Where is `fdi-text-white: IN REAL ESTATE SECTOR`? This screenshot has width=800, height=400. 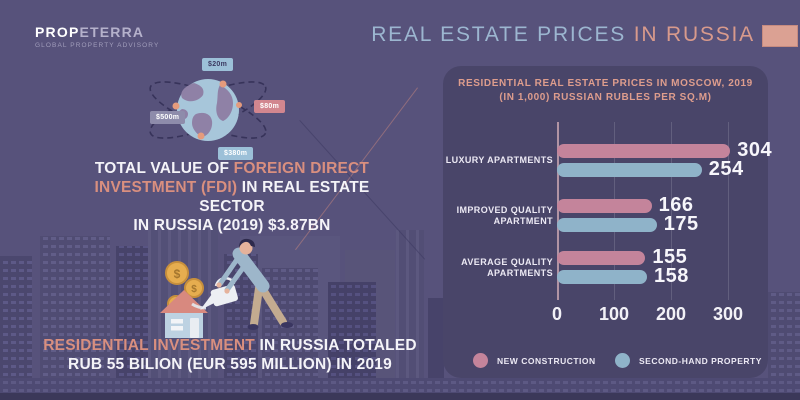 fdi-text-white: IN REAL ESTATE SECTOR is located at coordinates (284, 197).